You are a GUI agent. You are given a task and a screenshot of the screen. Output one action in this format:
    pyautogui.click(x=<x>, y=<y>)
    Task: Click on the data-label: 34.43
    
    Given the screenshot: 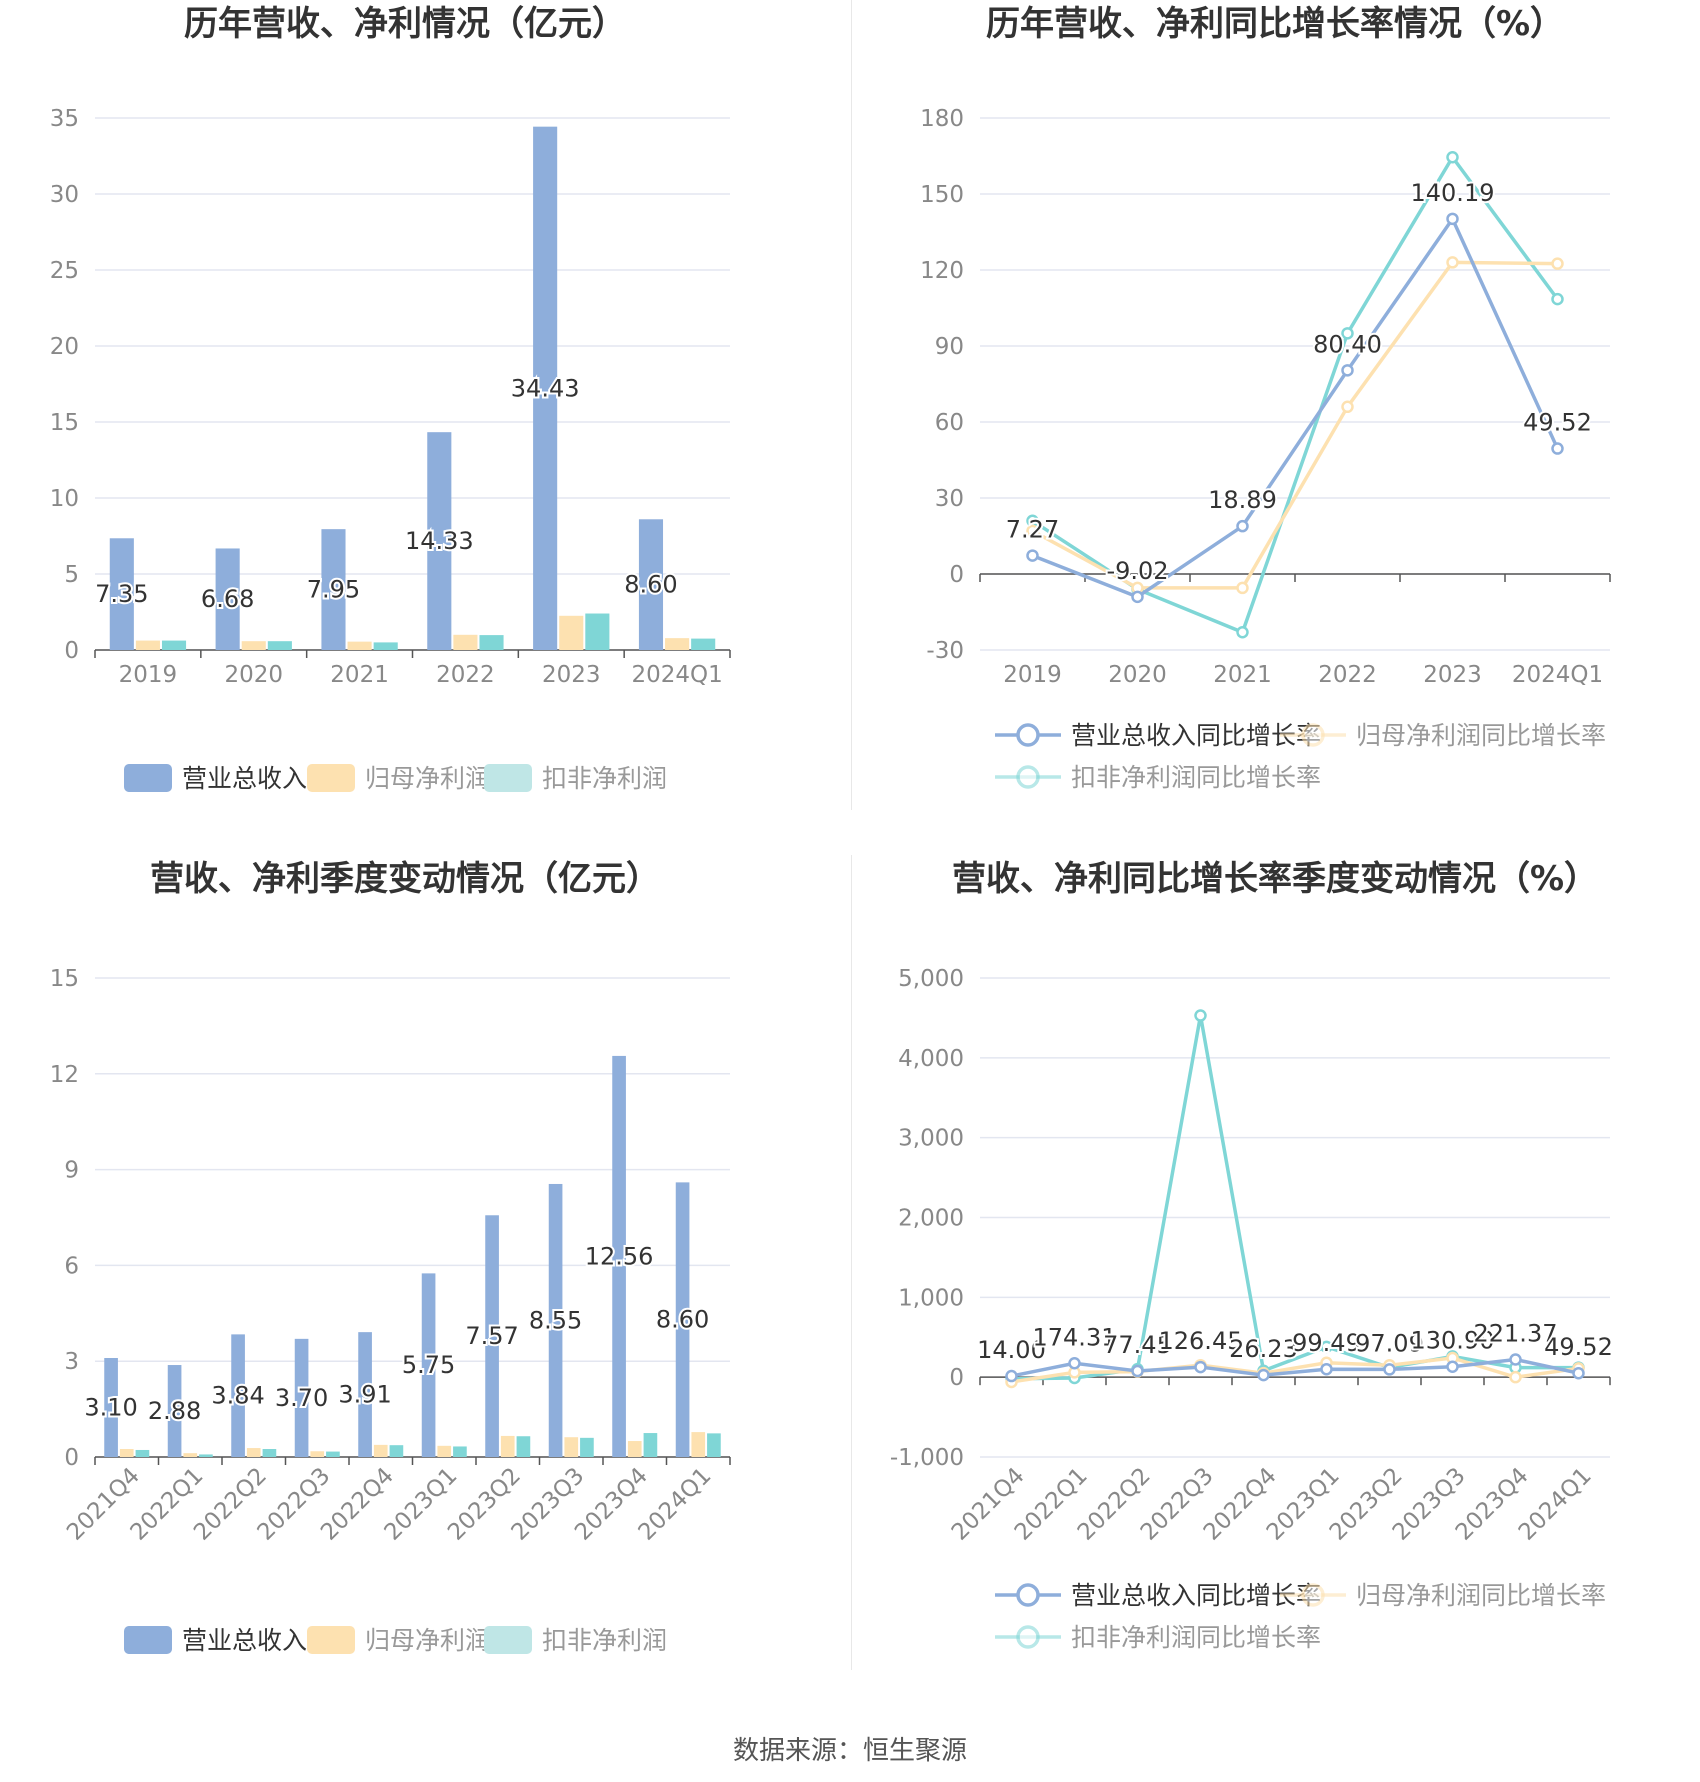 What is the action you would take?
    pyautogui.click(x=545, y=388)
    